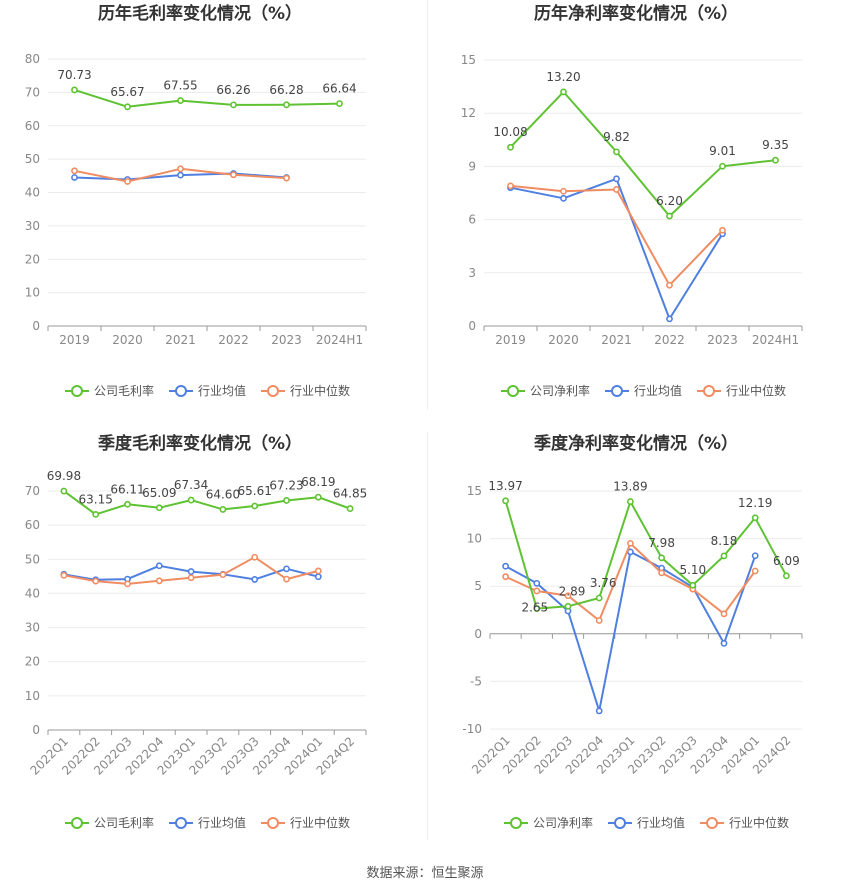  I want to click on data-label: 6.09, so click(786, 561).